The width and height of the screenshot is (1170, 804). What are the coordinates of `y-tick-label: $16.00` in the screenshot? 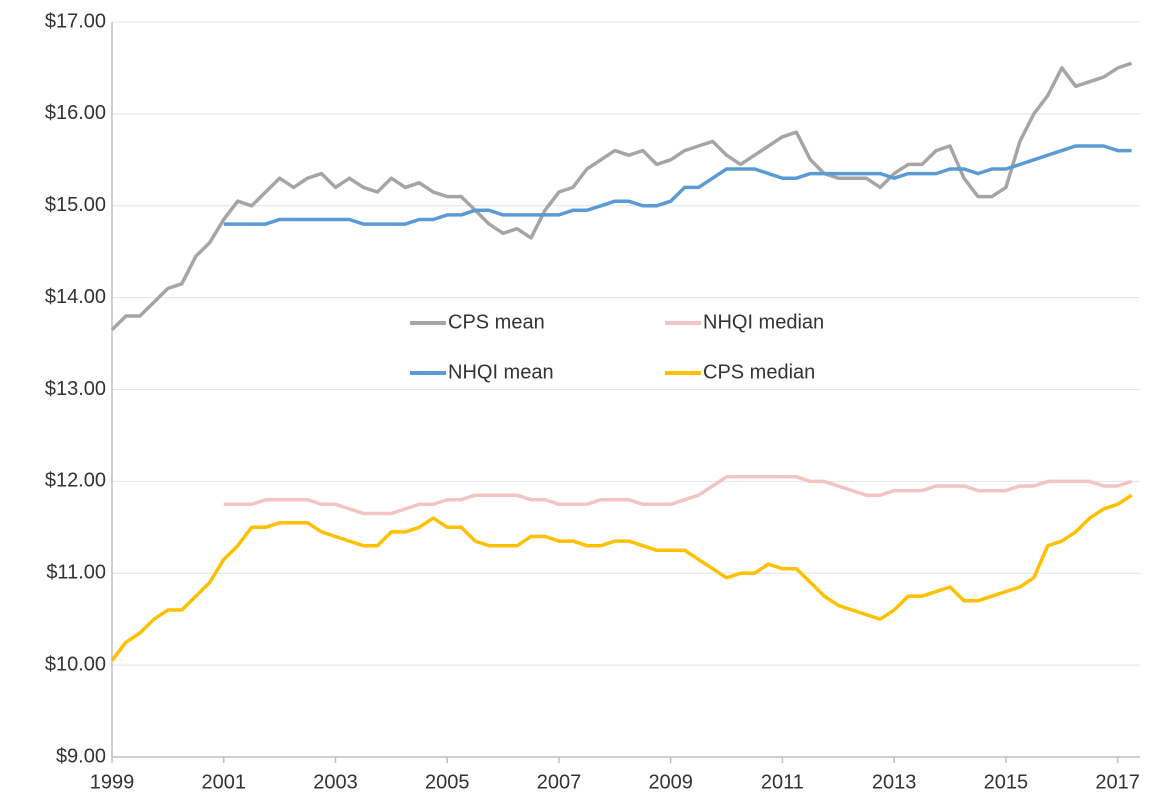 It's located at (75, 113).